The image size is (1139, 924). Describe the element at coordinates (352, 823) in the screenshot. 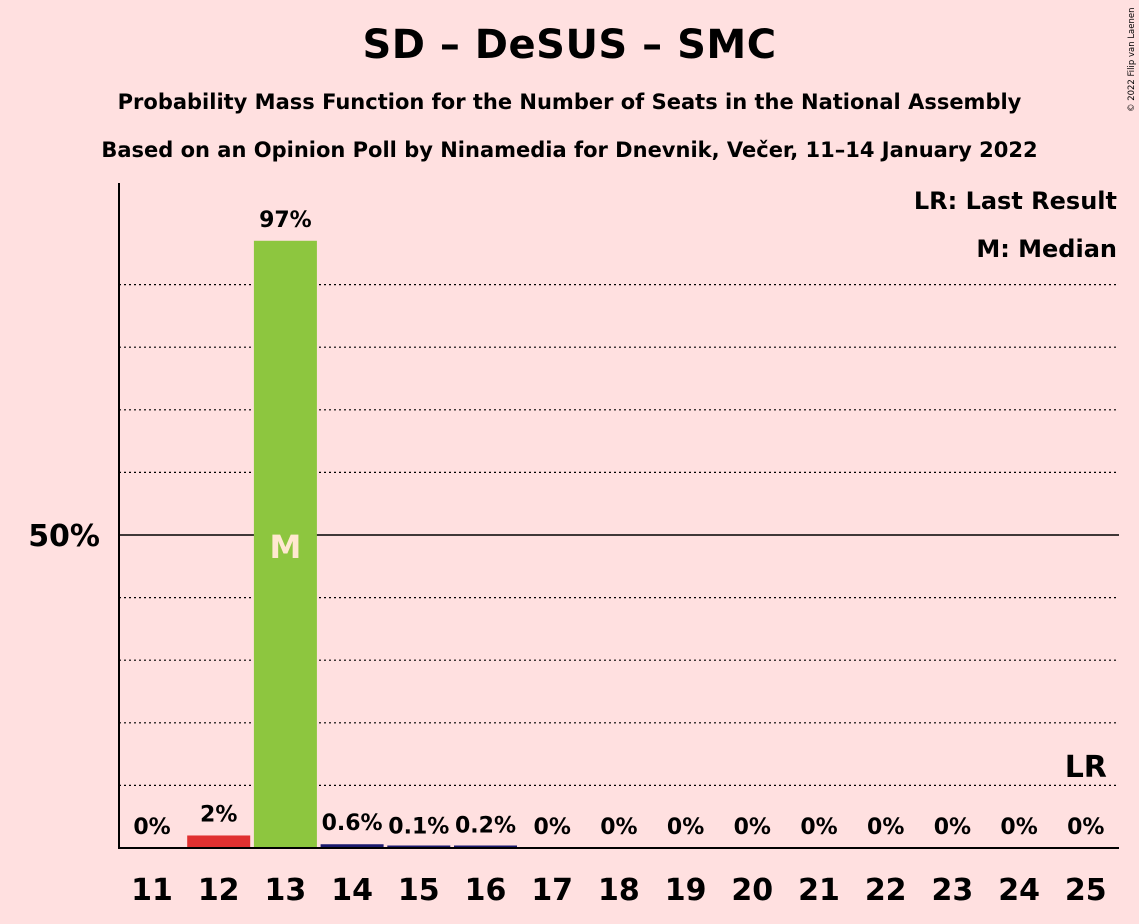

I see `bar-value-label: 0.6%` at that location.